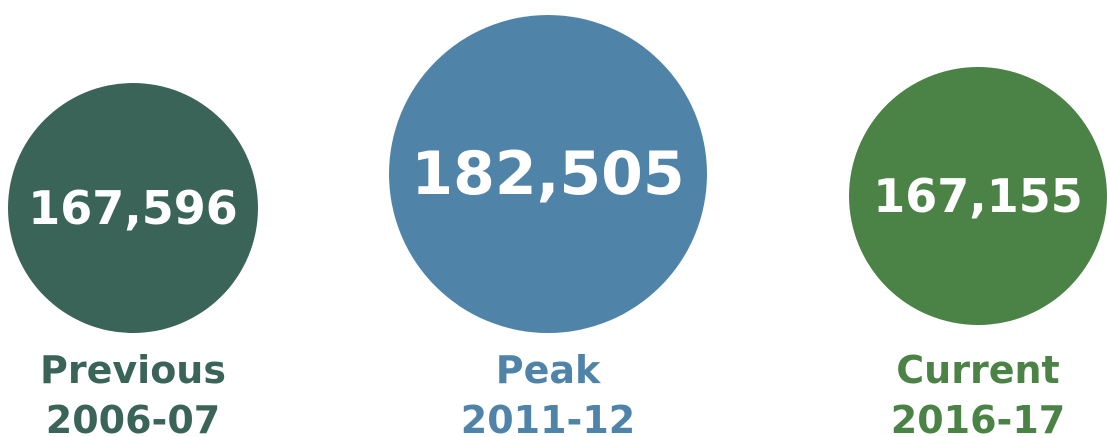 This screenshot has width=1107, height=437. I want to click on bubble-current, so click(978, 196).